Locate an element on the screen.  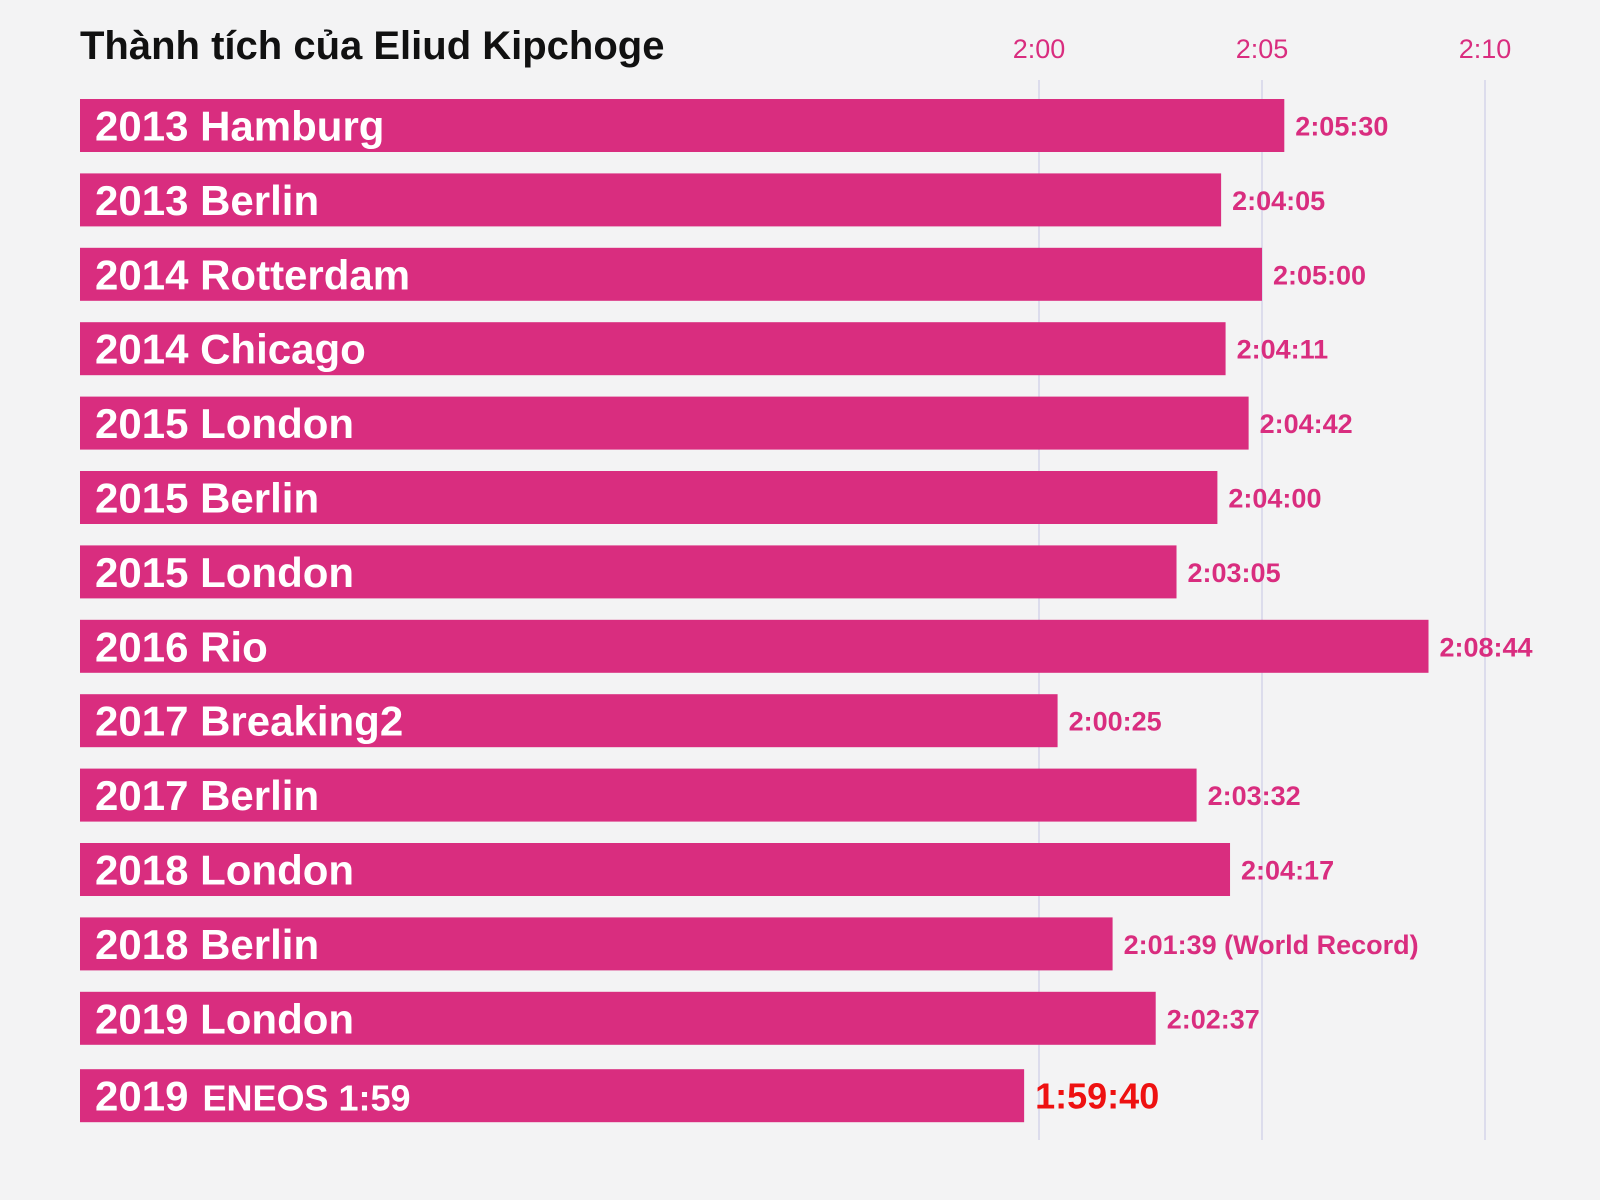
value-label: 2:04:11 is located at coordinates (1283, 350).